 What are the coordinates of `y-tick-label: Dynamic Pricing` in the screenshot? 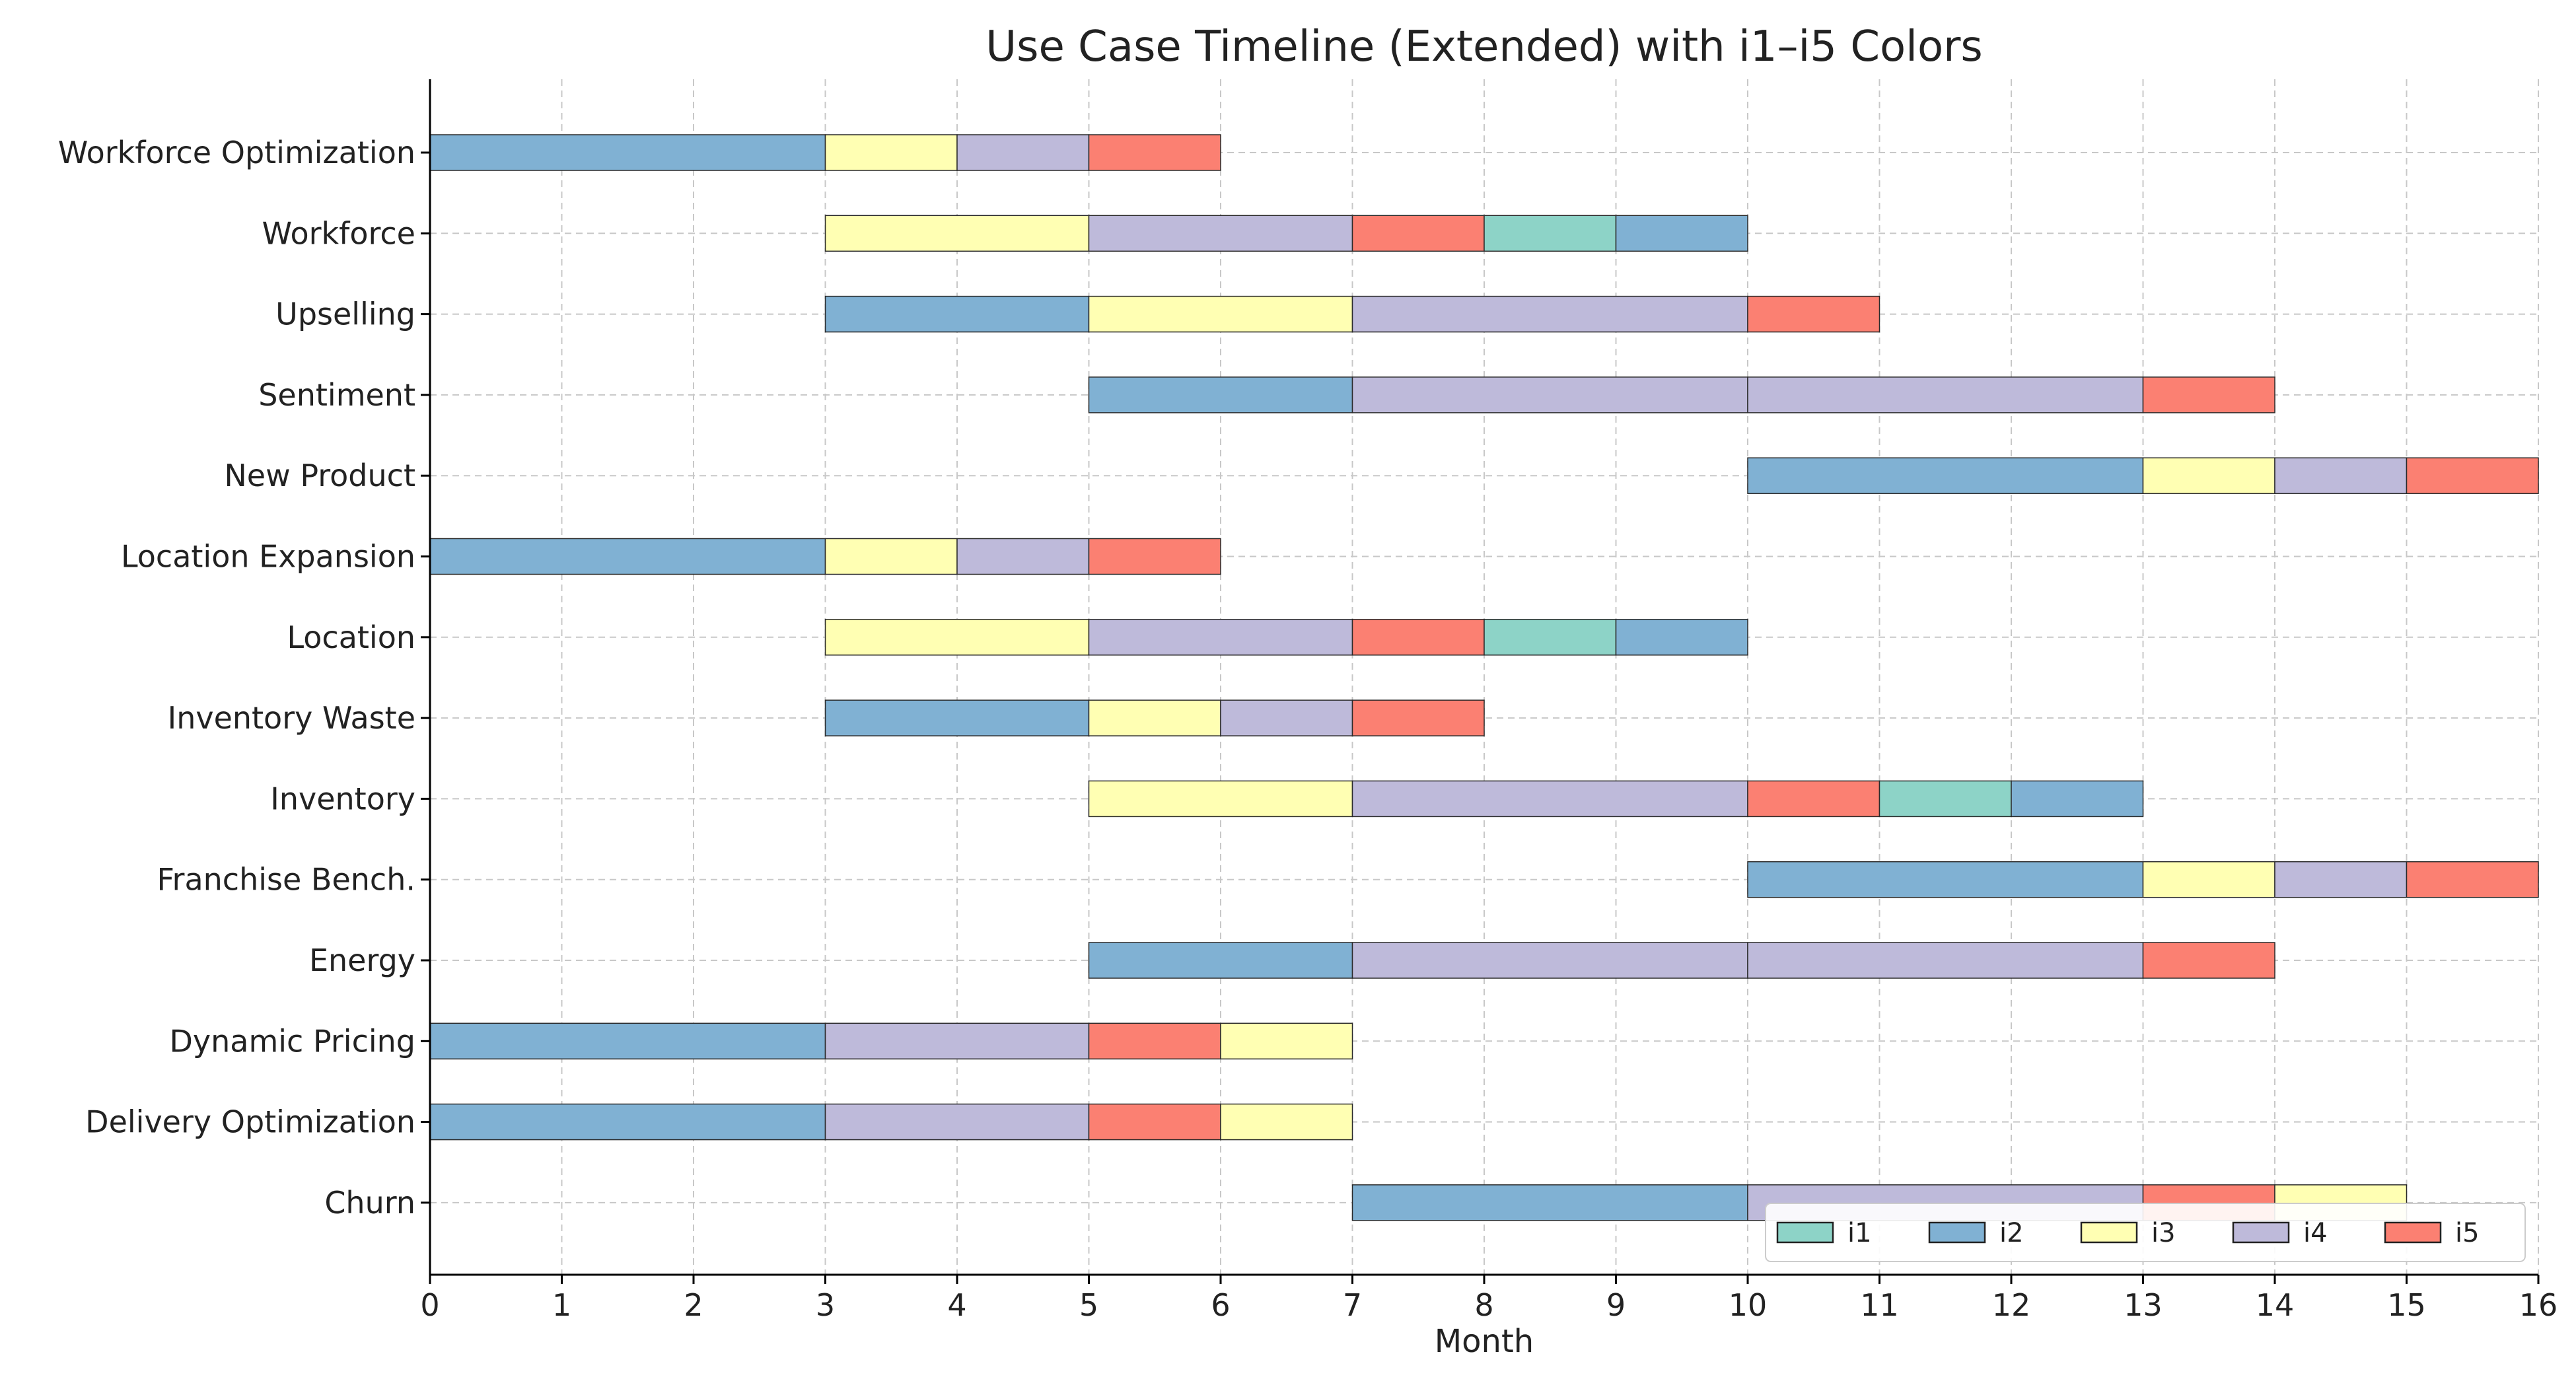 It's located at (292, 1041).